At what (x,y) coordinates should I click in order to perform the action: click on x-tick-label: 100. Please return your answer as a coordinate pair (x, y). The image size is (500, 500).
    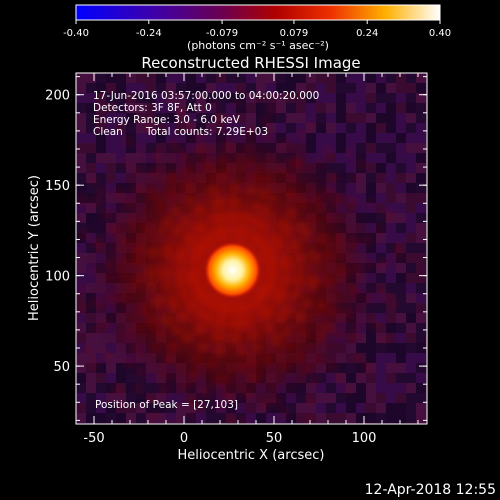
    Looking at the image, I should click on (364, 438).